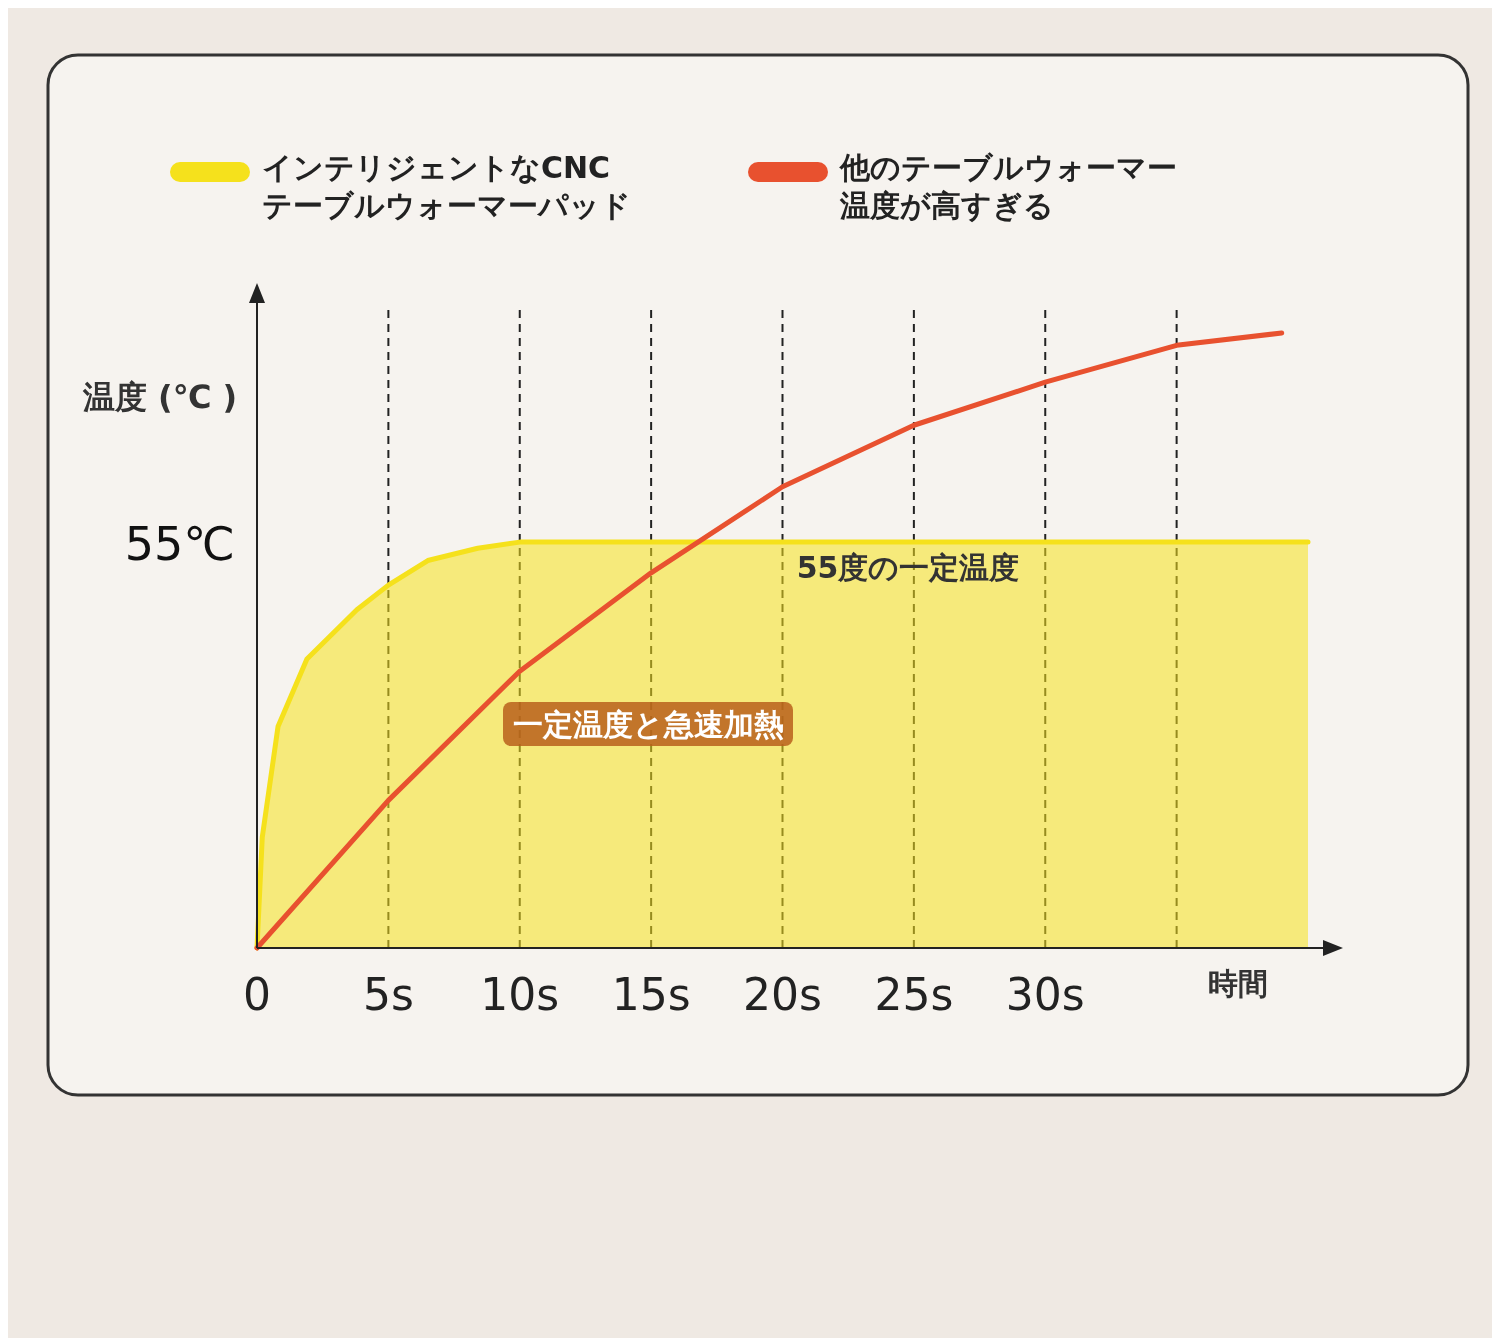 Image resolution: width=1500 pixels, height=1344 pixels. Describe the element at coordinates (782, 994) in the screenshot. I see `x-tick-label: 20s` at that location.